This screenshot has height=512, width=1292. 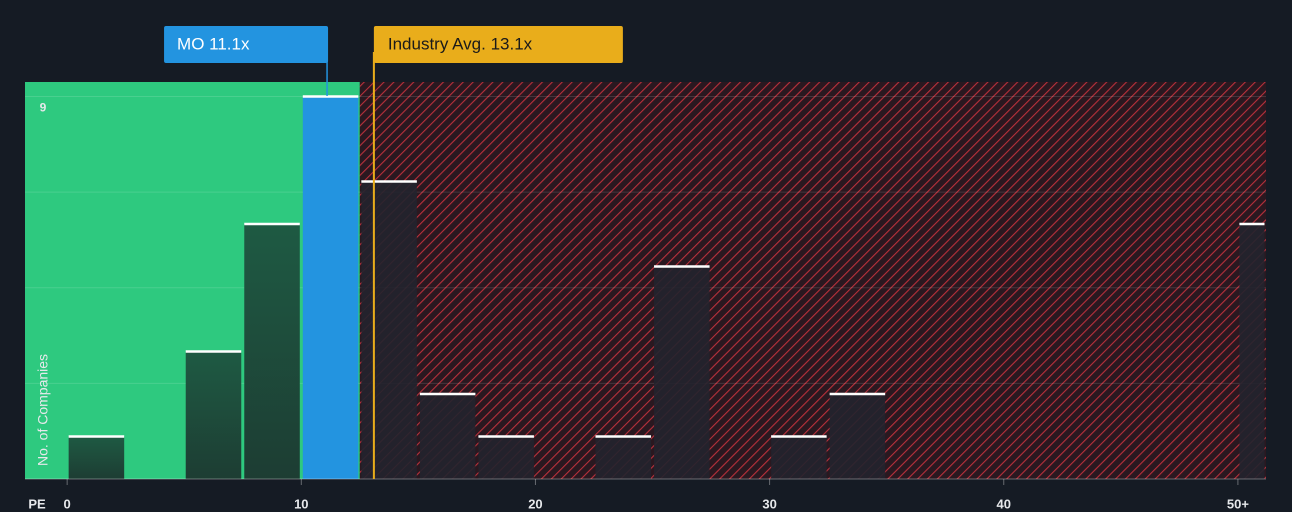 What do you see at coordinates (37, 503) in the screenshot?
I see `x-axis-label: PE` at bounding box center [37, 503].